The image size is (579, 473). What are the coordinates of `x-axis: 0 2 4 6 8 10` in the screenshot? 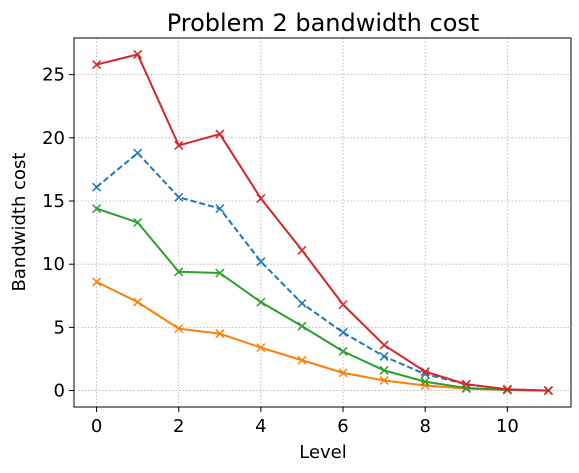 It's located at (305, 422).